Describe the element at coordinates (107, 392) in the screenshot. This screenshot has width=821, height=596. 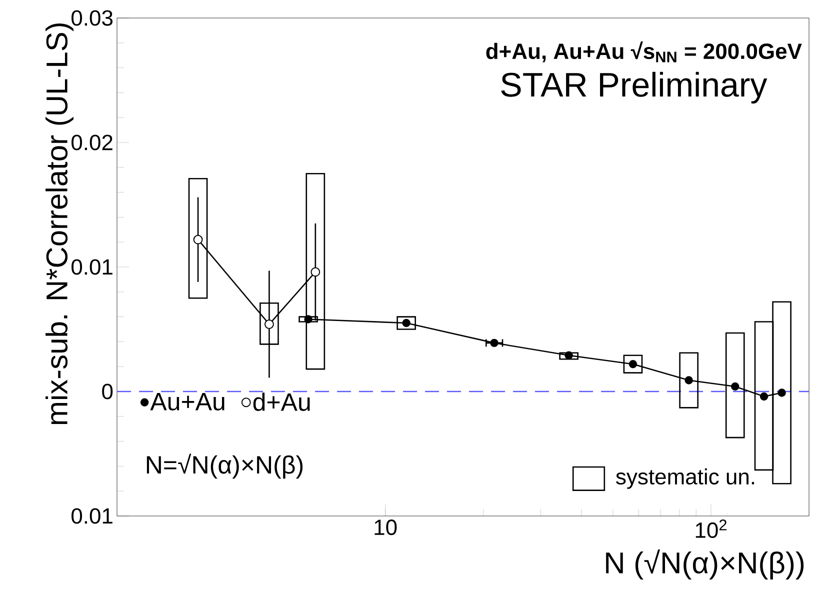
I see `y-tick-label: 0` at that location.